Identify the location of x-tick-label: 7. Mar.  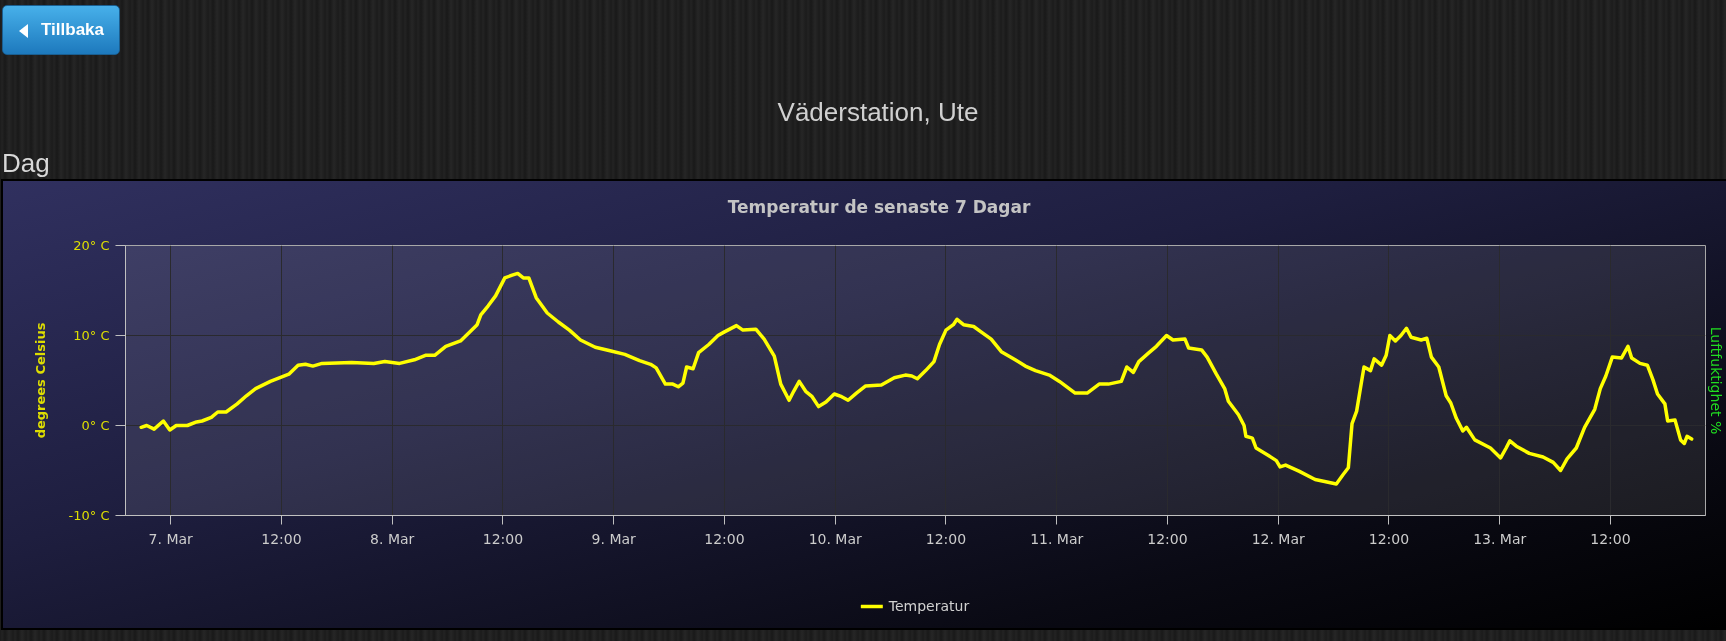
(171, 538).